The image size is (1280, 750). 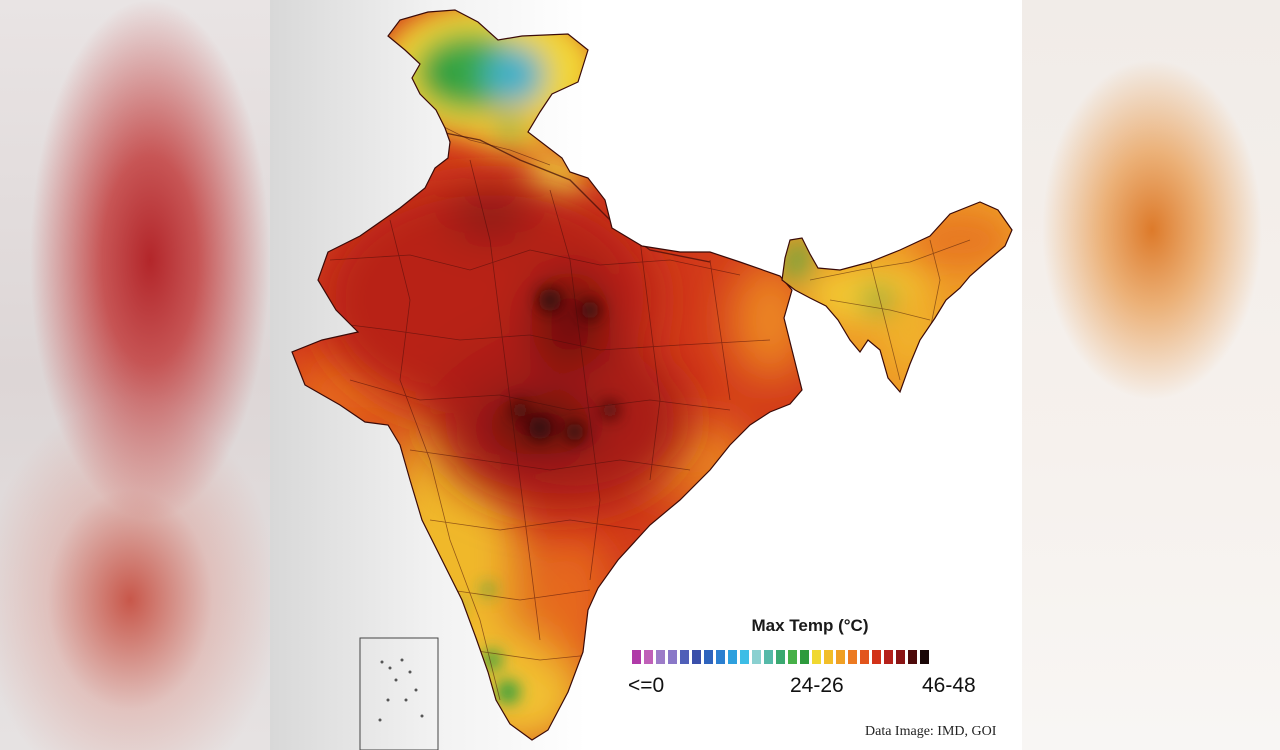 What do you see at coordinates (949, 685) in the screenshot?
I see `legend-label-high: 46-48` at bounding box center [949, 685].